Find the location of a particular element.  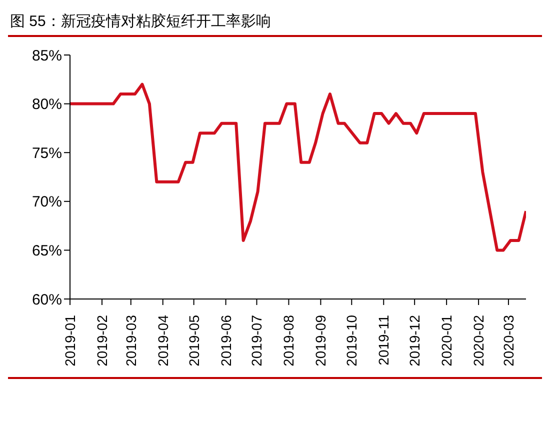

chart-title: 图 55：新冠疫情对粘胶短纤开工率影响 is located at coordinates (140, 22).